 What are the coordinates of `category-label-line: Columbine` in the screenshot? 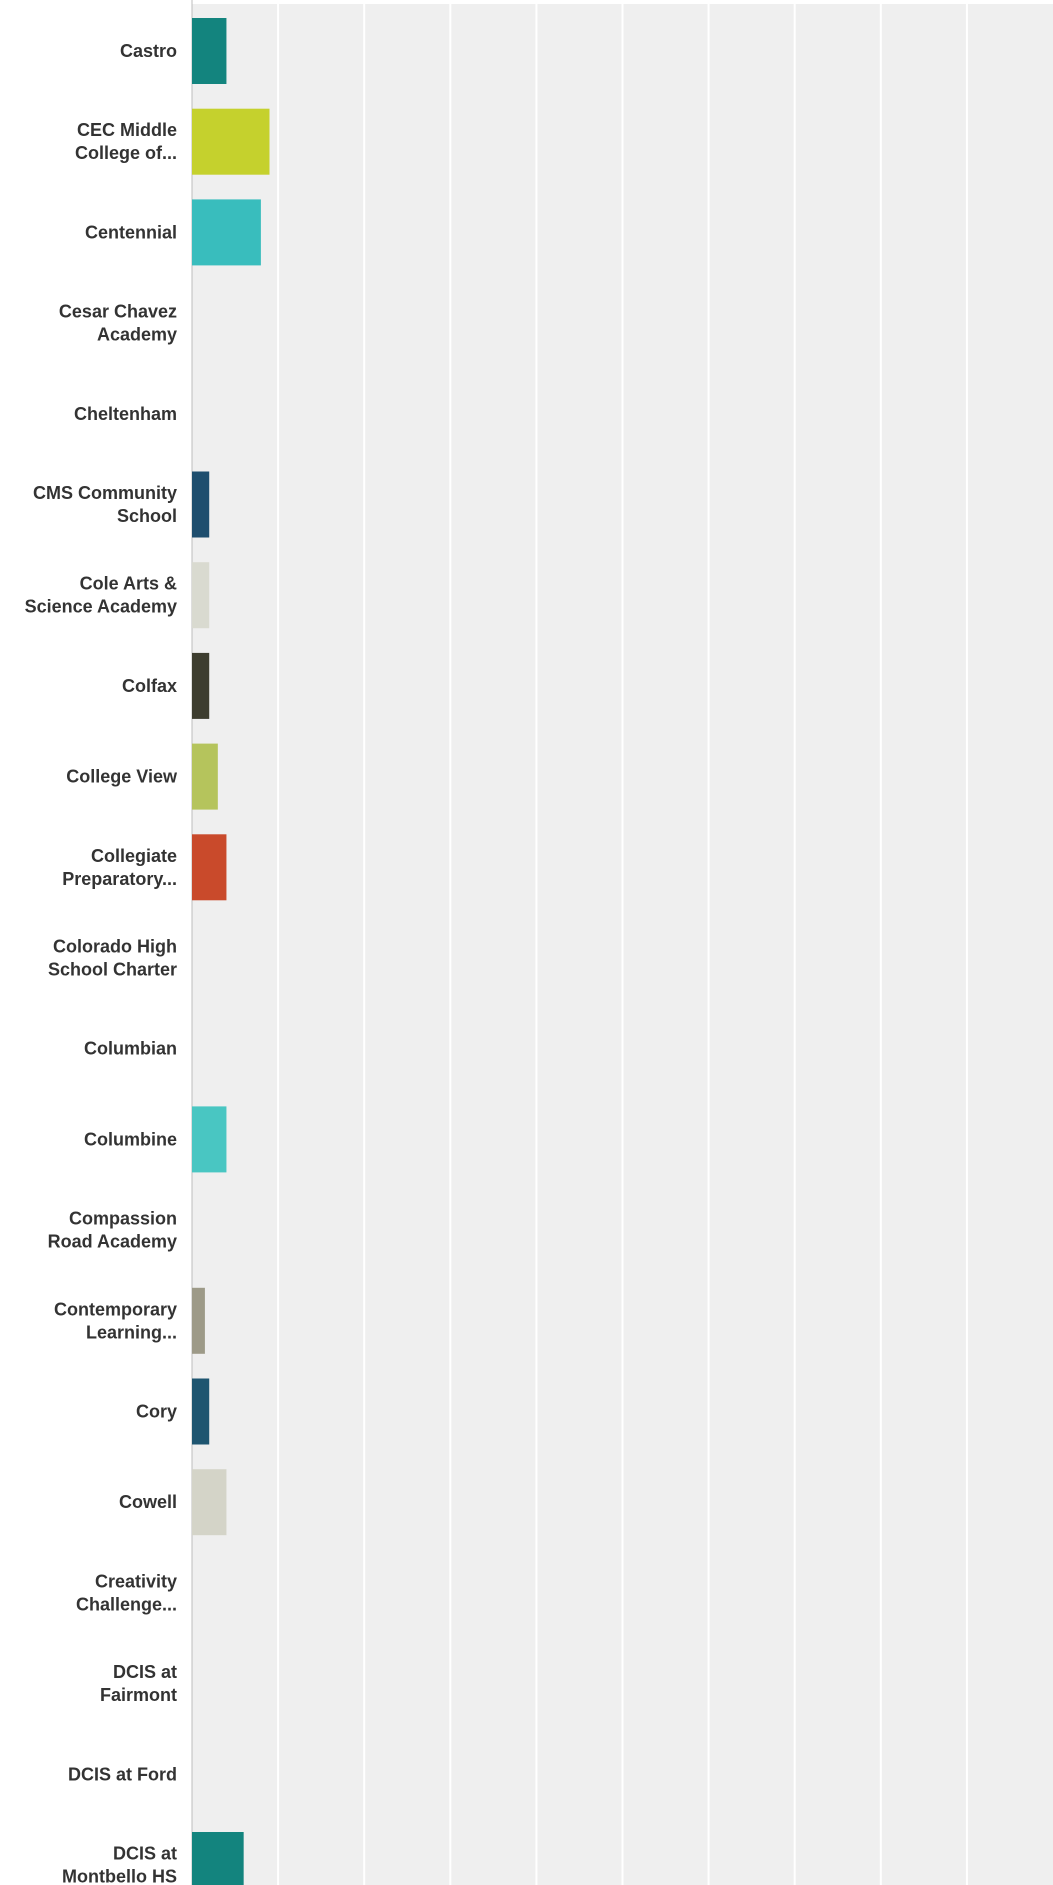 It's located at (130, 1139).